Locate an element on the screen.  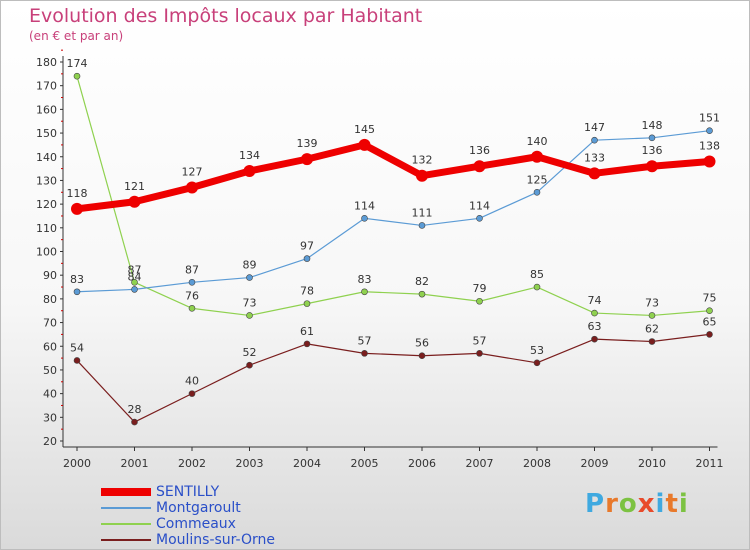
chart-subtitle: (en € et par an) is located at coordinates (76, 36).